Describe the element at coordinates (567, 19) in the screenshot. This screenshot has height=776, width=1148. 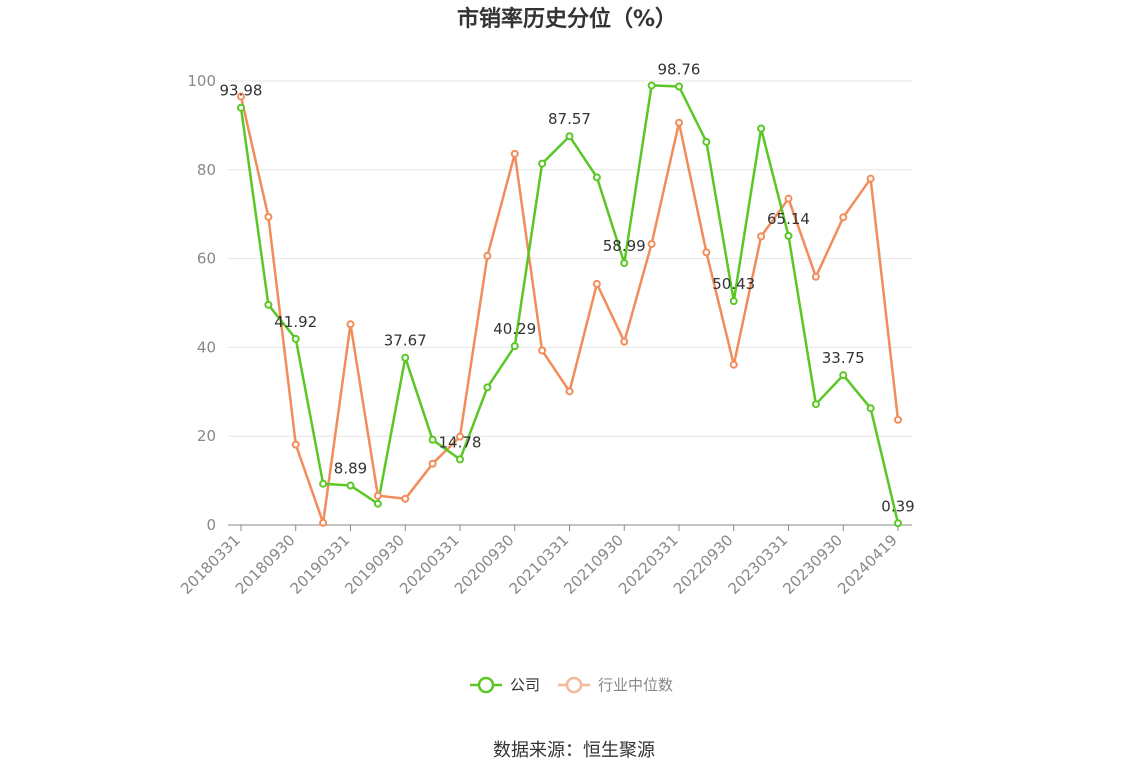
I see `chart-title: 市销率历史分位（%）` at that location.